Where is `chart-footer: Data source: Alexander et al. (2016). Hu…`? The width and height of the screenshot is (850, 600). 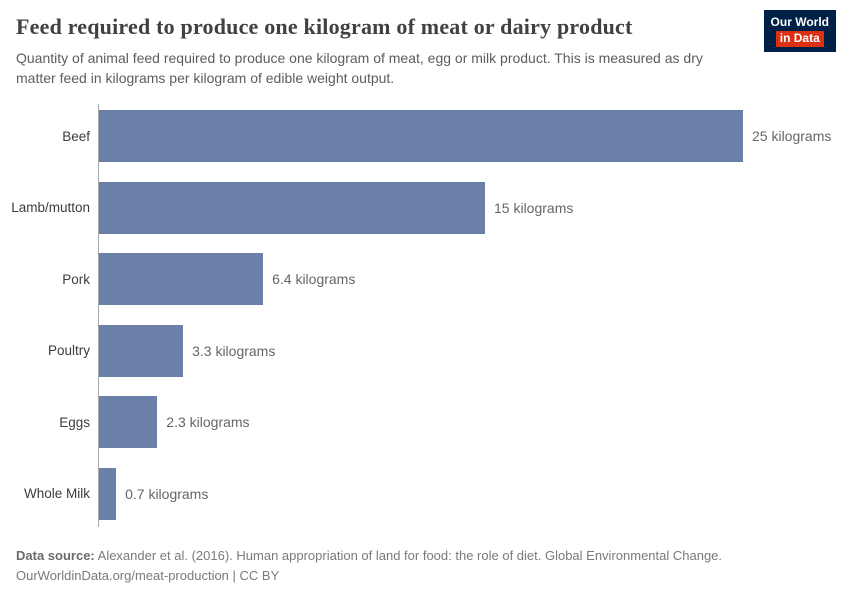
chart-footer: Data source: Alexander et al. (2016). Hu… is located at coordinates (425, 567).